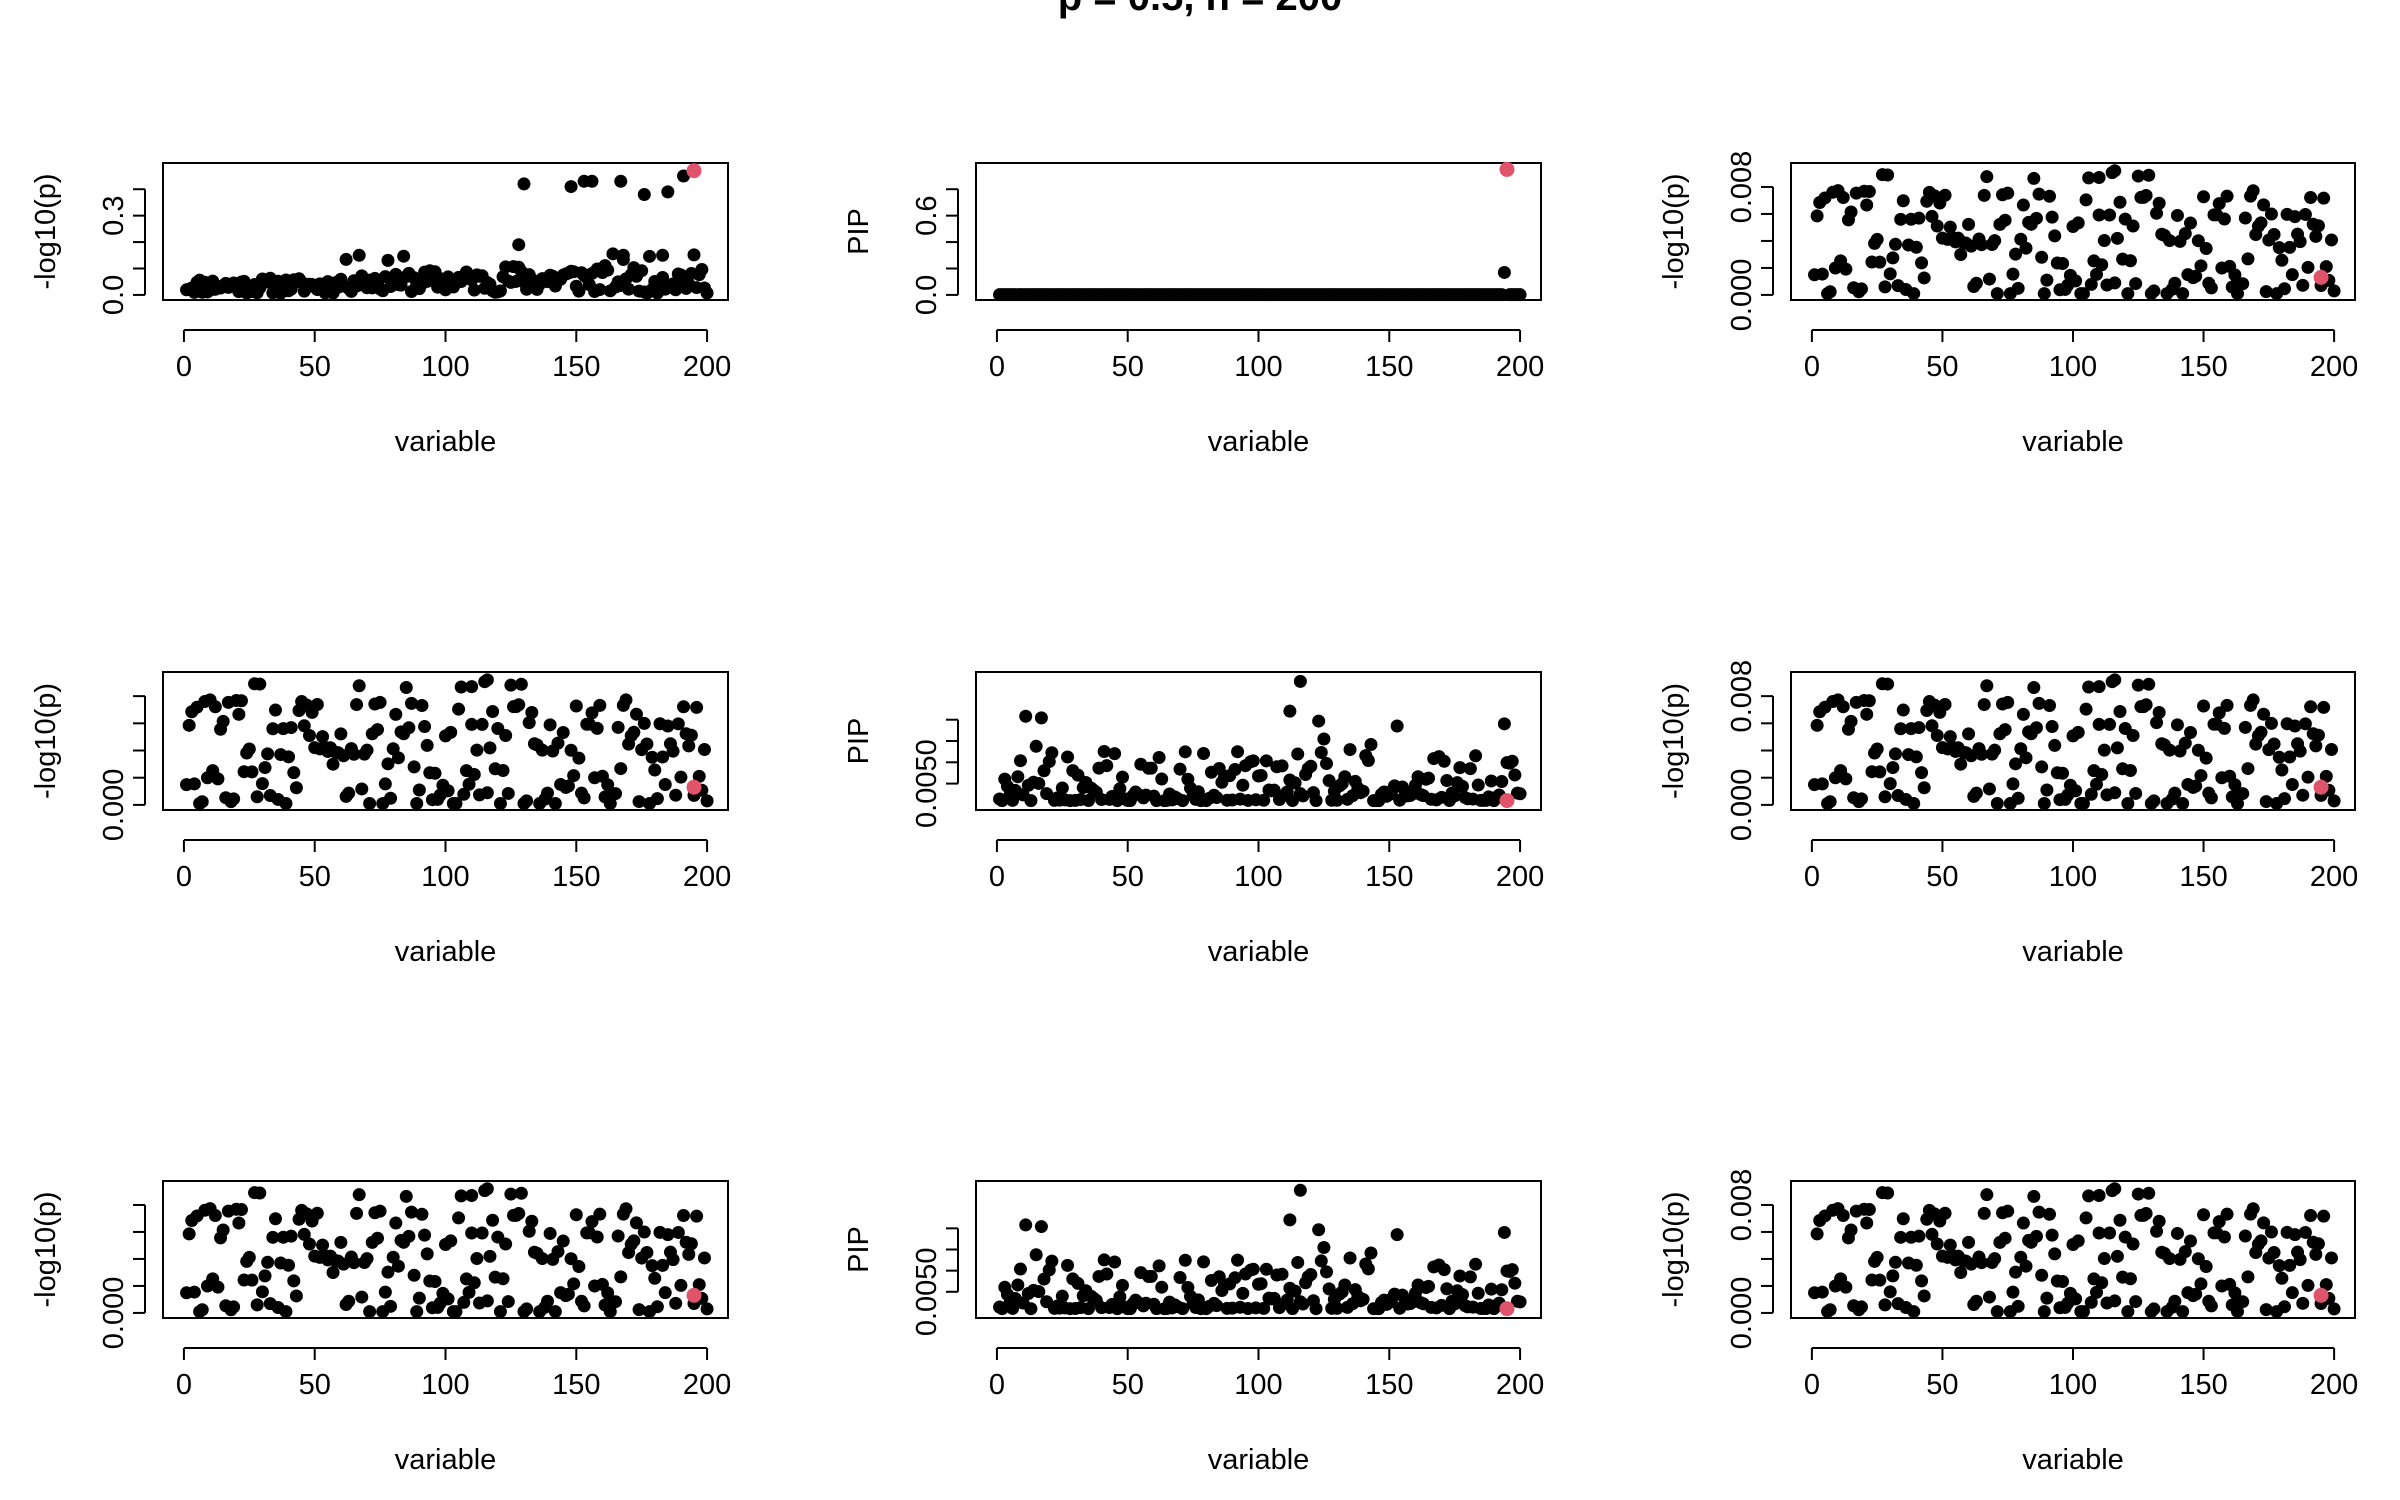 The image size is (2400, 1500). What do you see at coordinates (446, 952) in the screenshot?
I see `x-axis-label: variable` at bounding box center [446, 952].